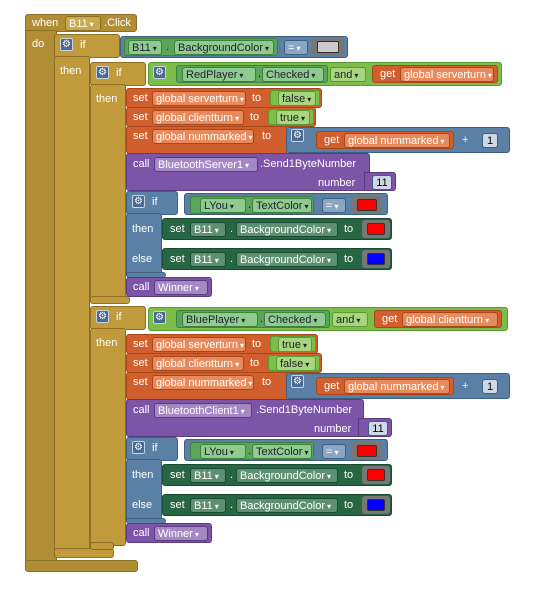 The height and width of the screenshot is (594, 538). Describe the element at coordinates (490, 140) in the screenshot. I see `b1-add-number: 1` at that location.